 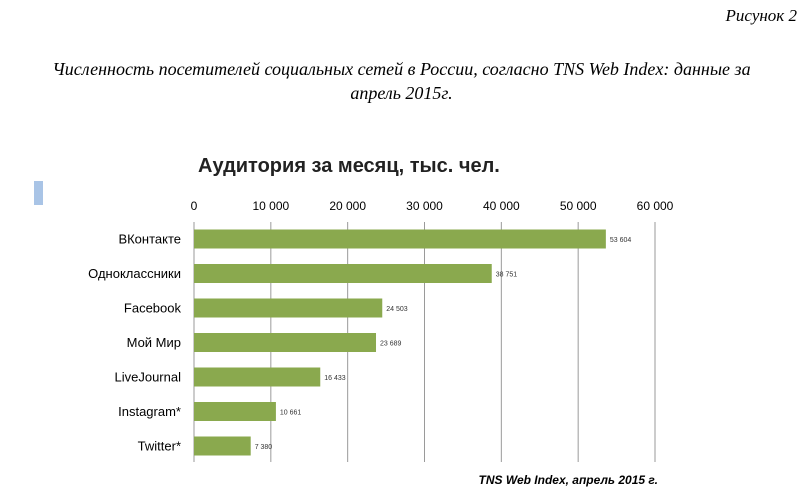 I want to click on category-label: Twitter*, so click(x=159, y=446).